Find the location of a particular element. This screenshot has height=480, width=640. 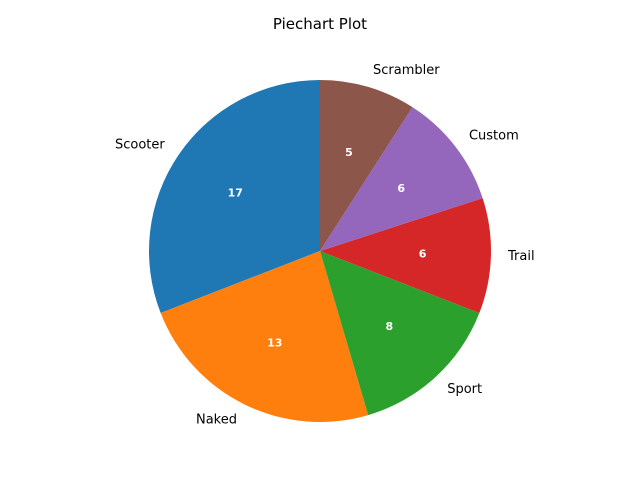

pie-slice-naked is located at coordinates (264, 337).